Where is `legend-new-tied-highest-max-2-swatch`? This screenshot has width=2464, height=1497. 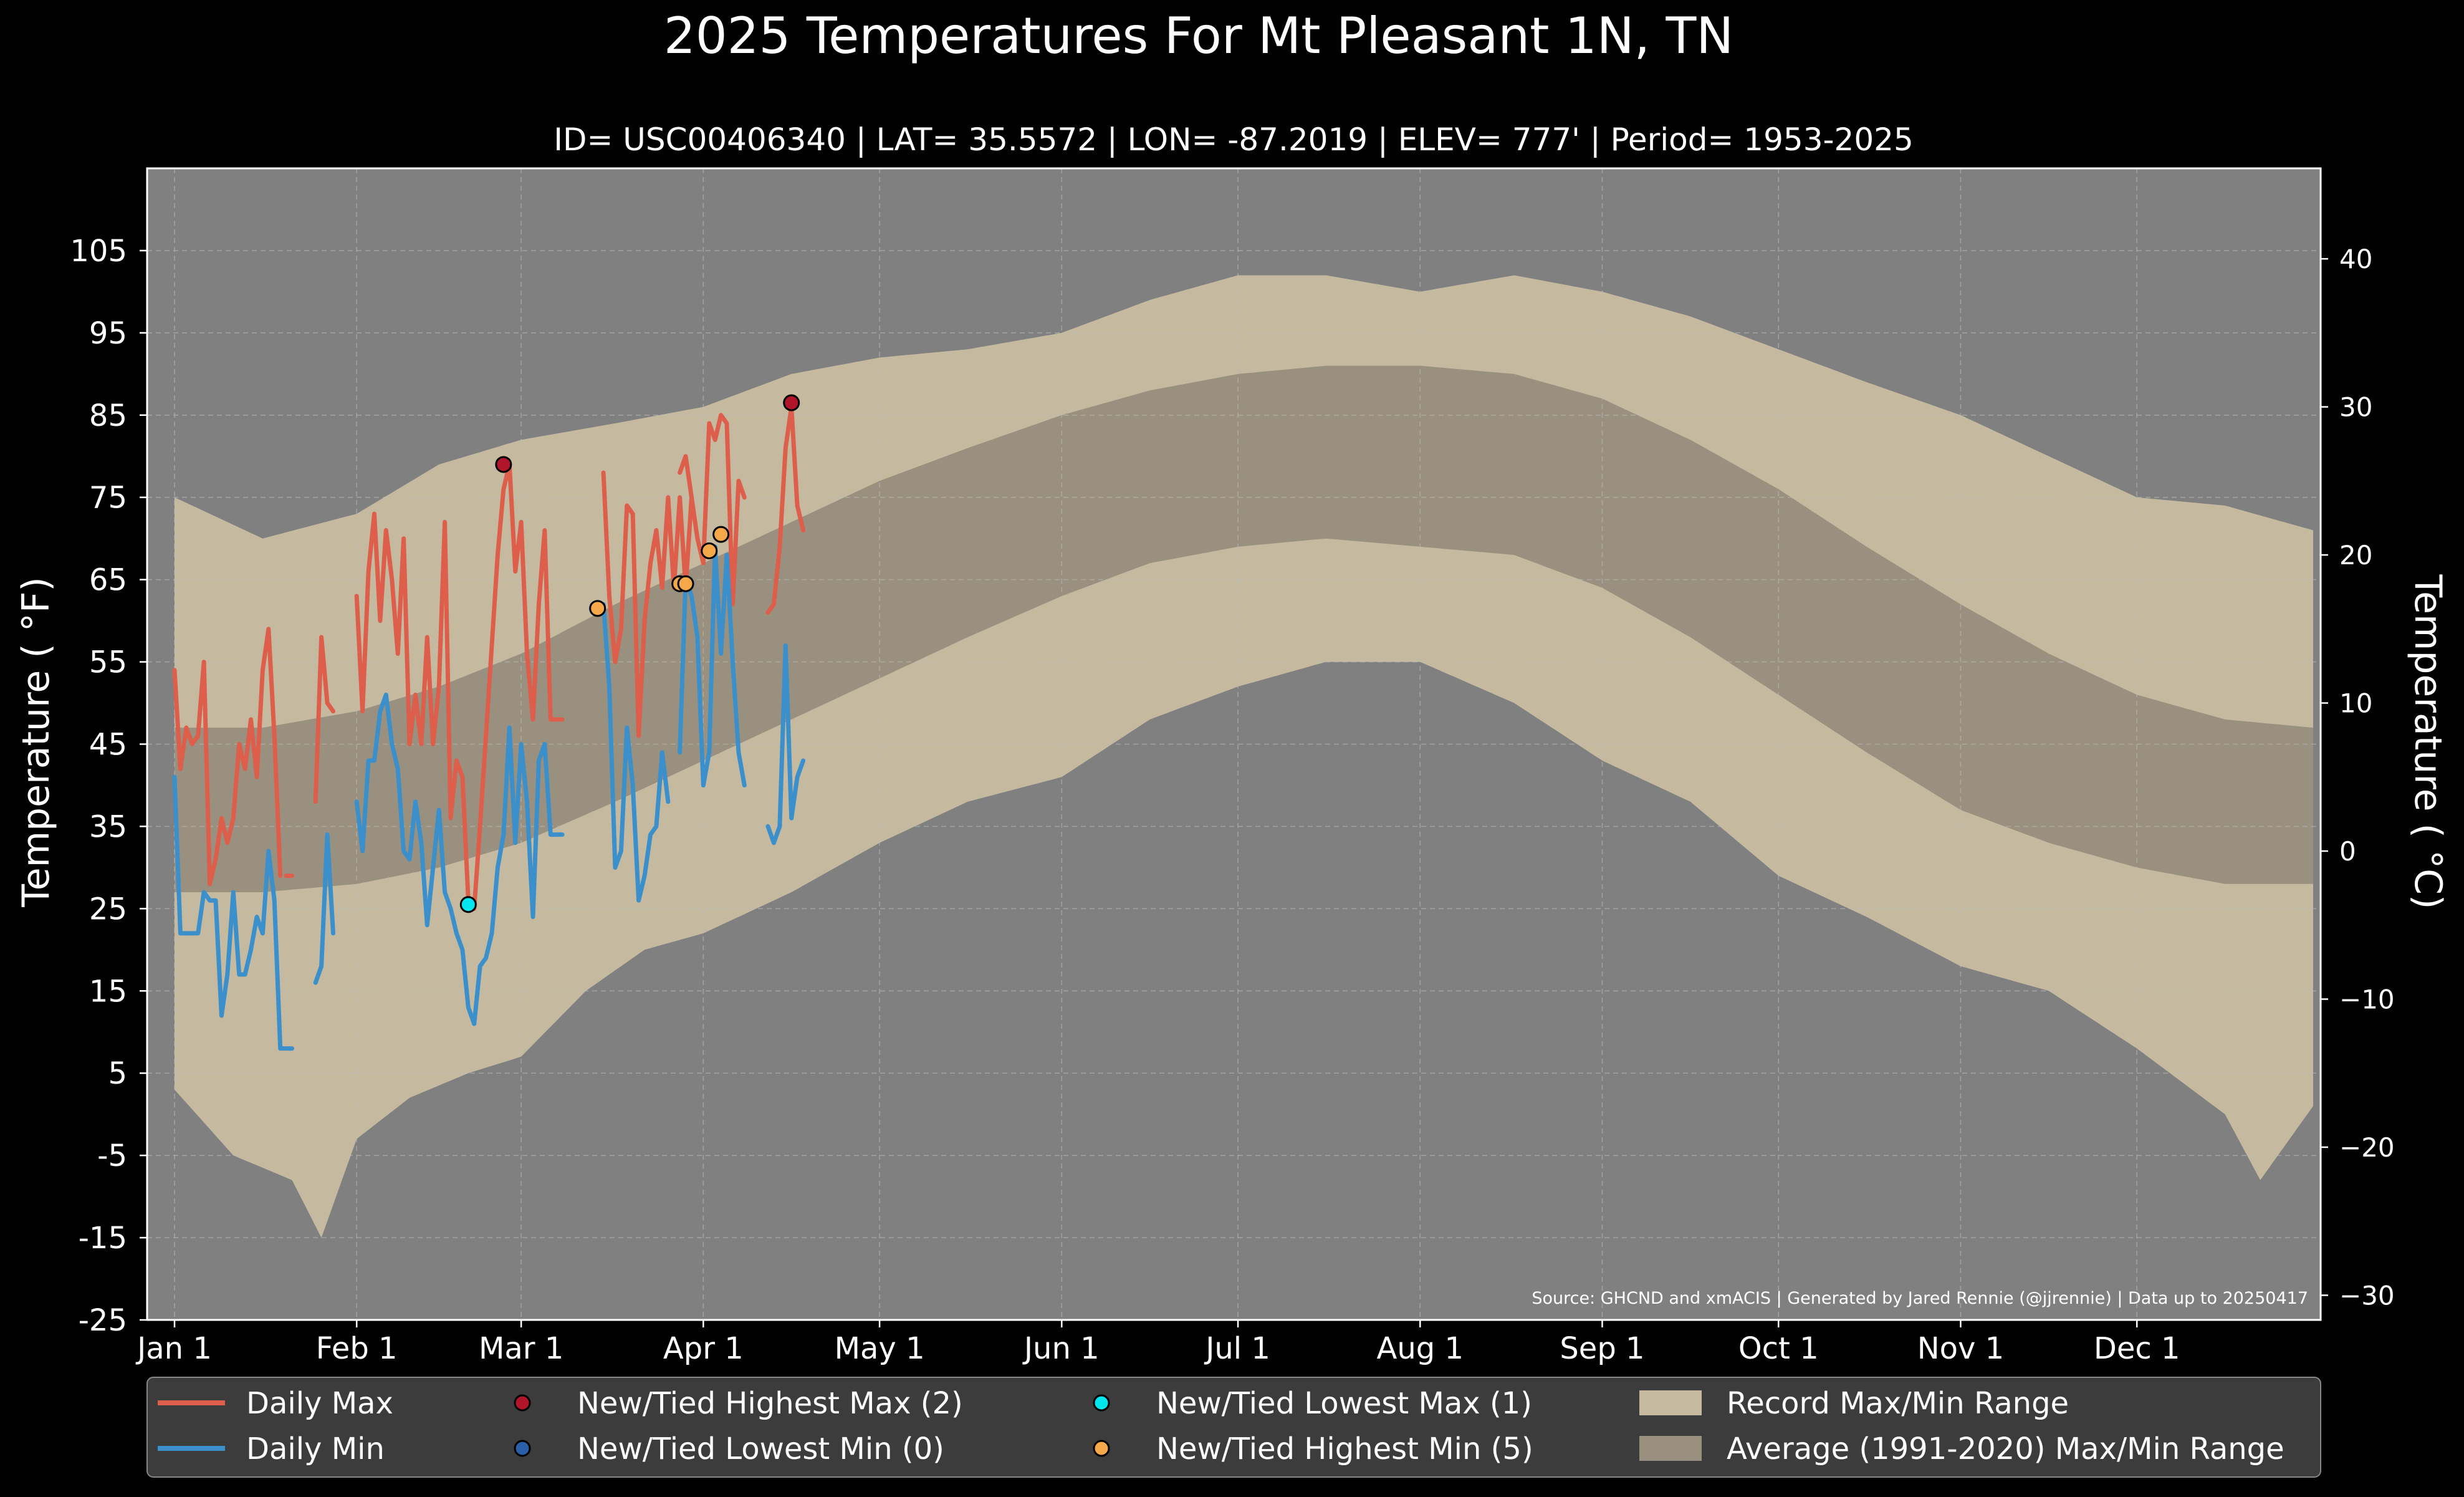
legend-new-tied-highest-max-2-swatch is located at coordinates (522, 1403).